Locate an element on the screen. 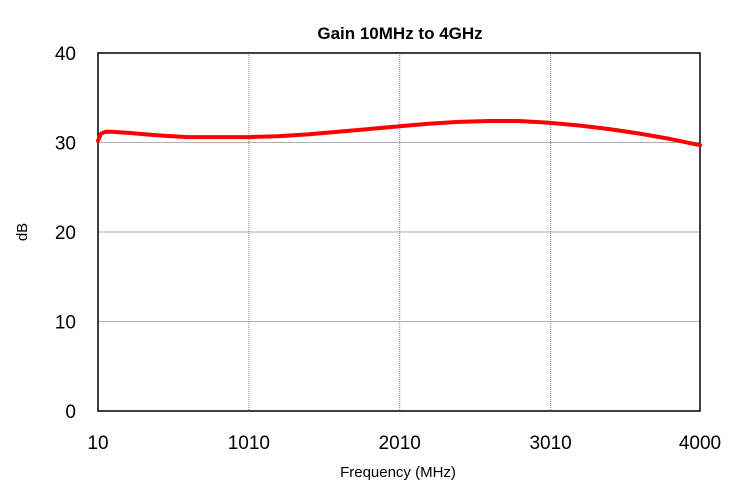 Image resolution: width=748 pixels, height=499 pixels. x-tick-label: 4000 is located at coordinates (700, 443).